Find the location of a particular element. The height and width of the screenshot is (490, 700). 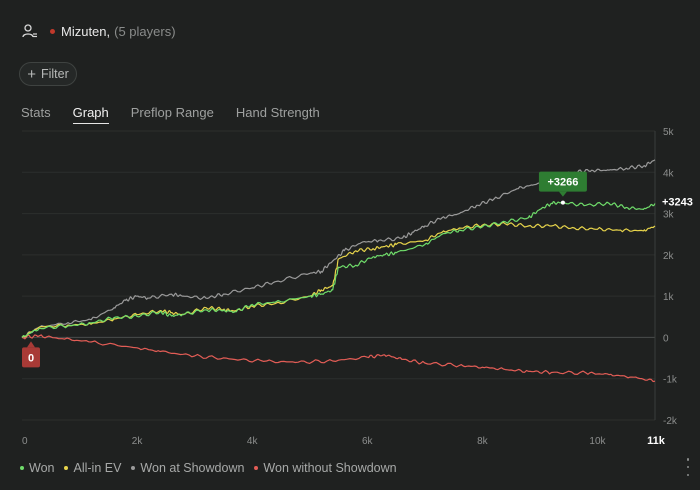

y-tick-label: 1k is located at coordinates (669, 297).